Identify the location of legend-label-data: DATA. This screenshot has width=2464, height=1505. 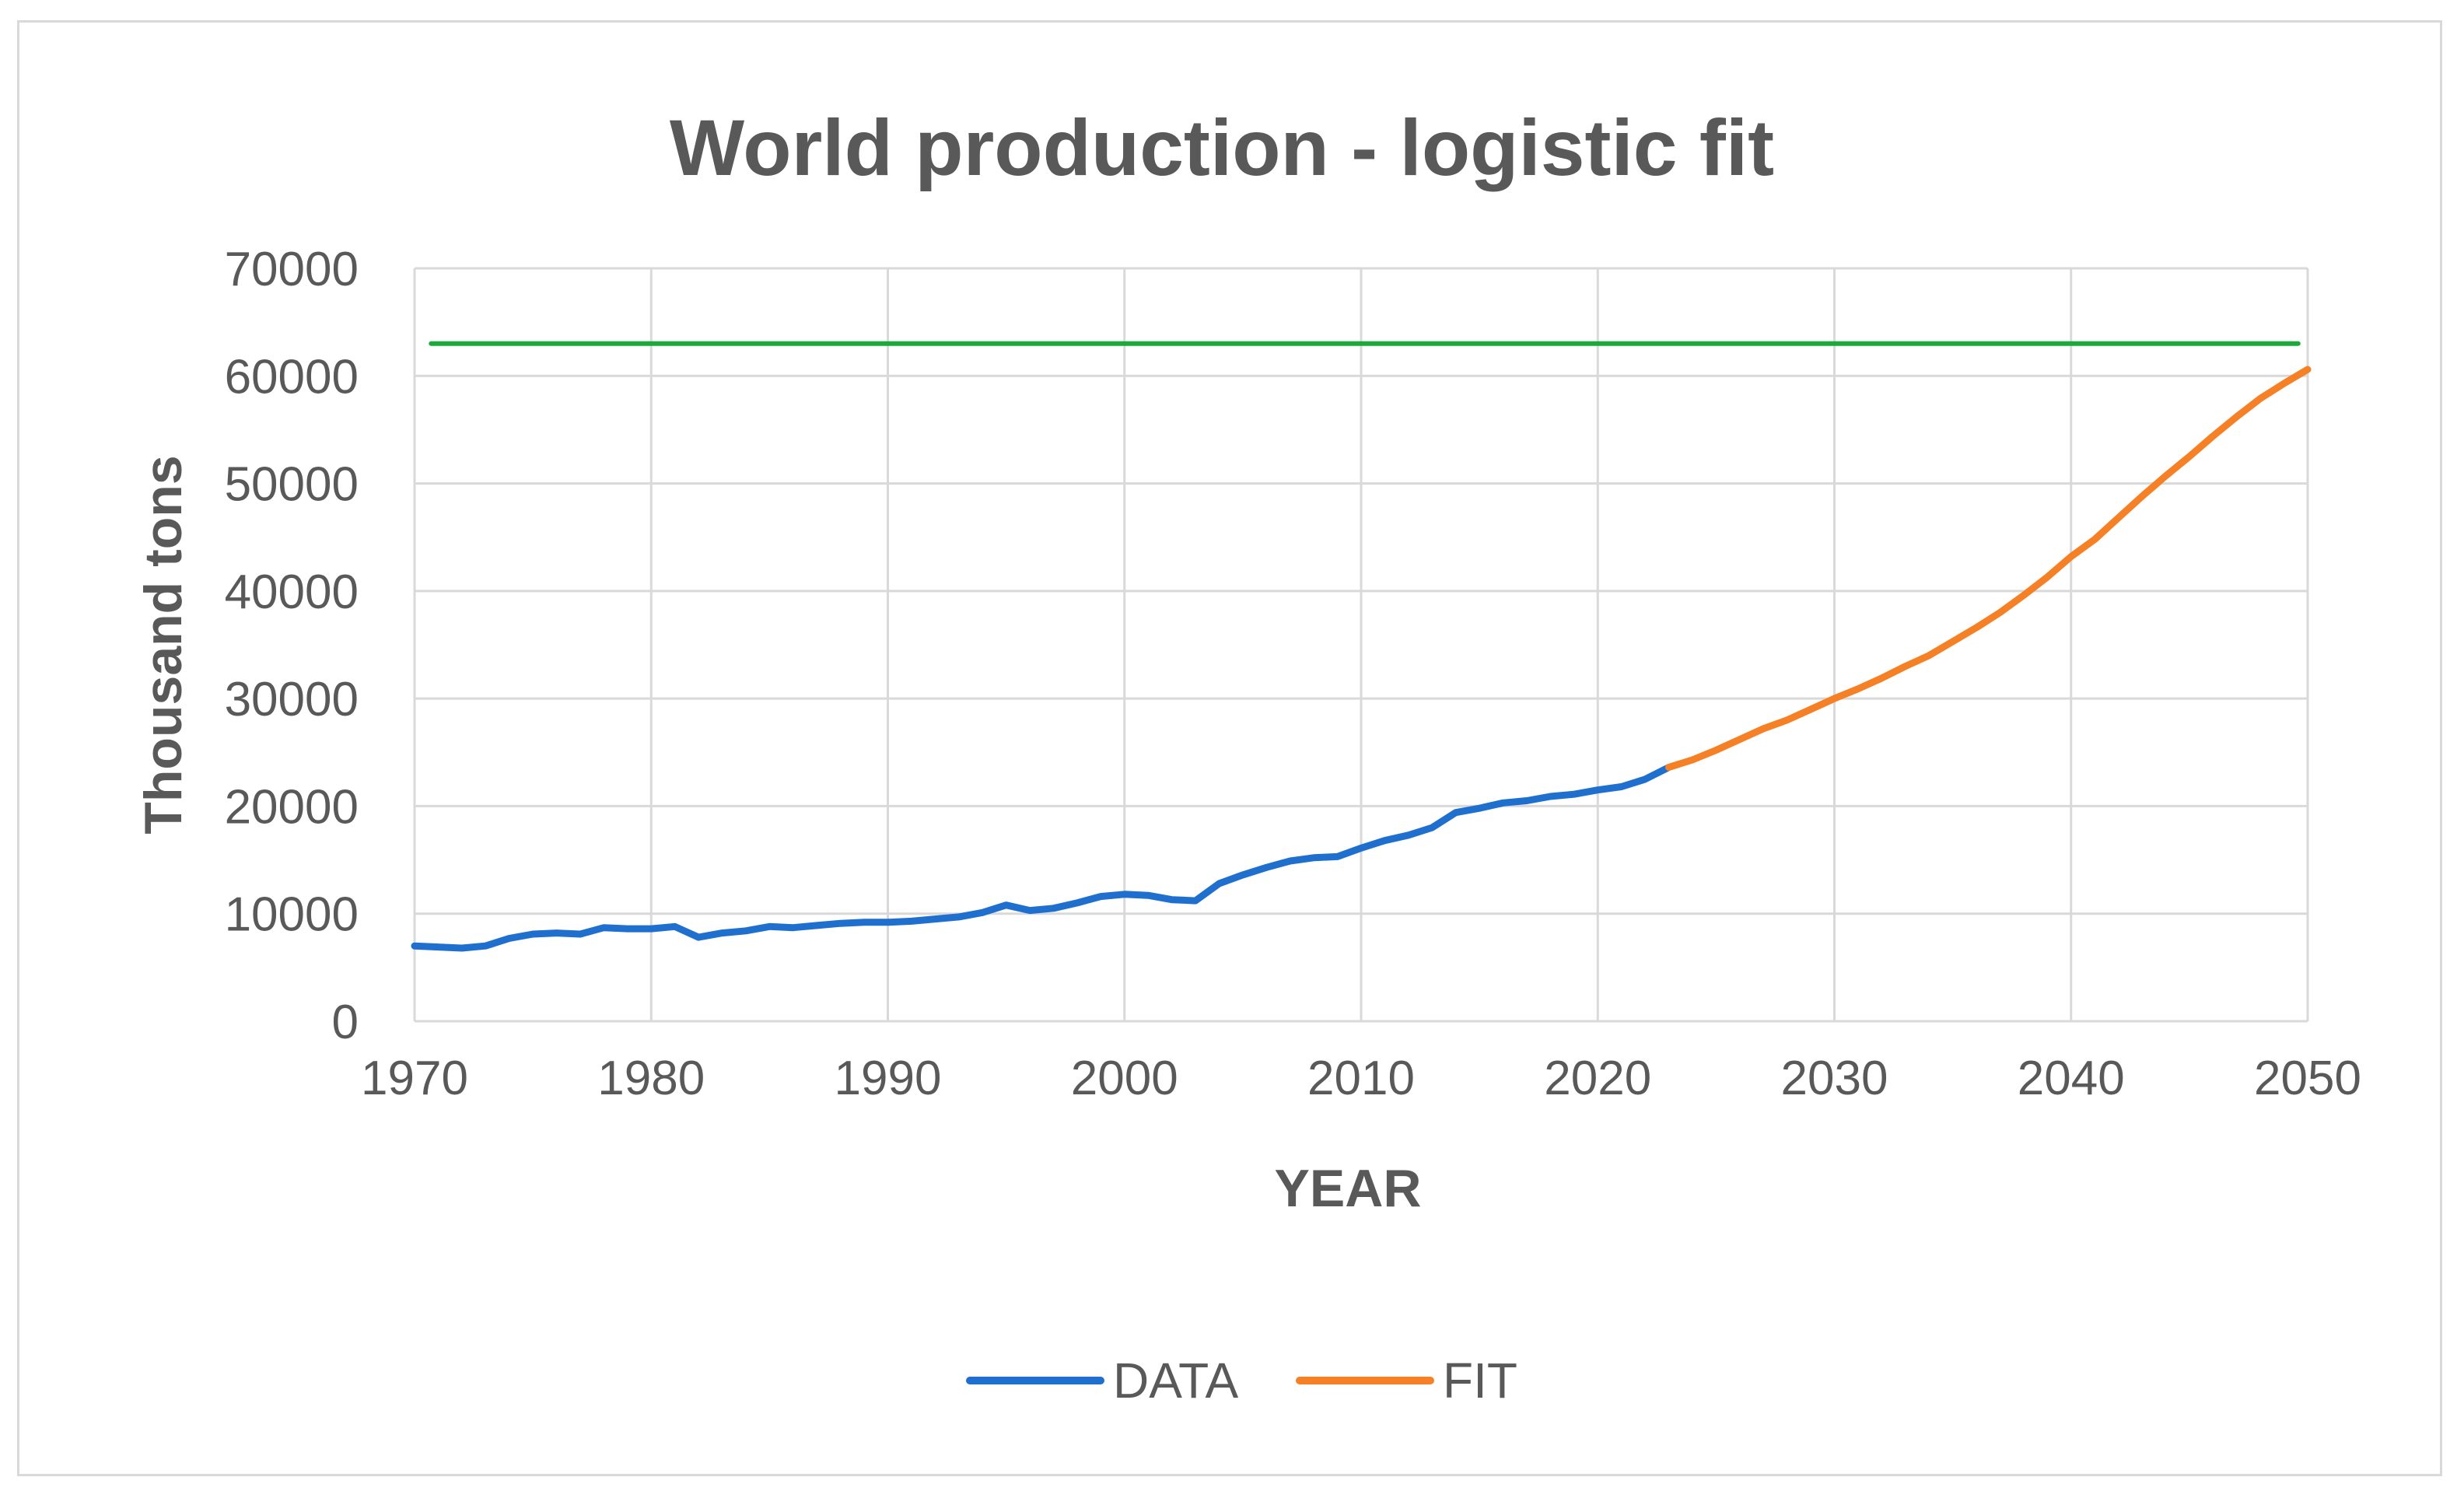
(1176, 1381).